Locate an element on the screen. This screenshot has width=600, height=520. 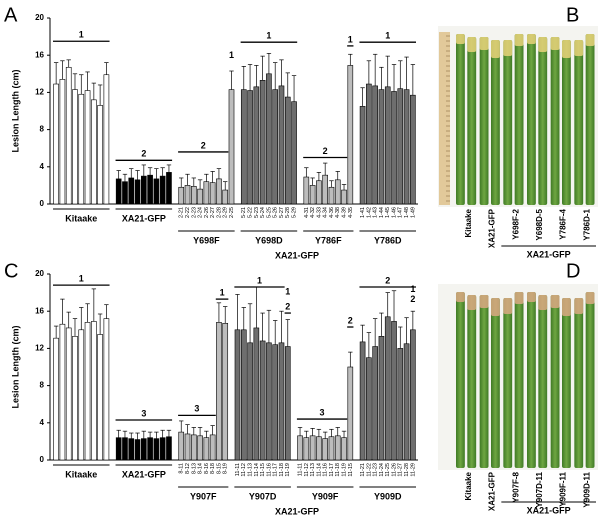
panel-letter: B is located at coordinates (572, 15).